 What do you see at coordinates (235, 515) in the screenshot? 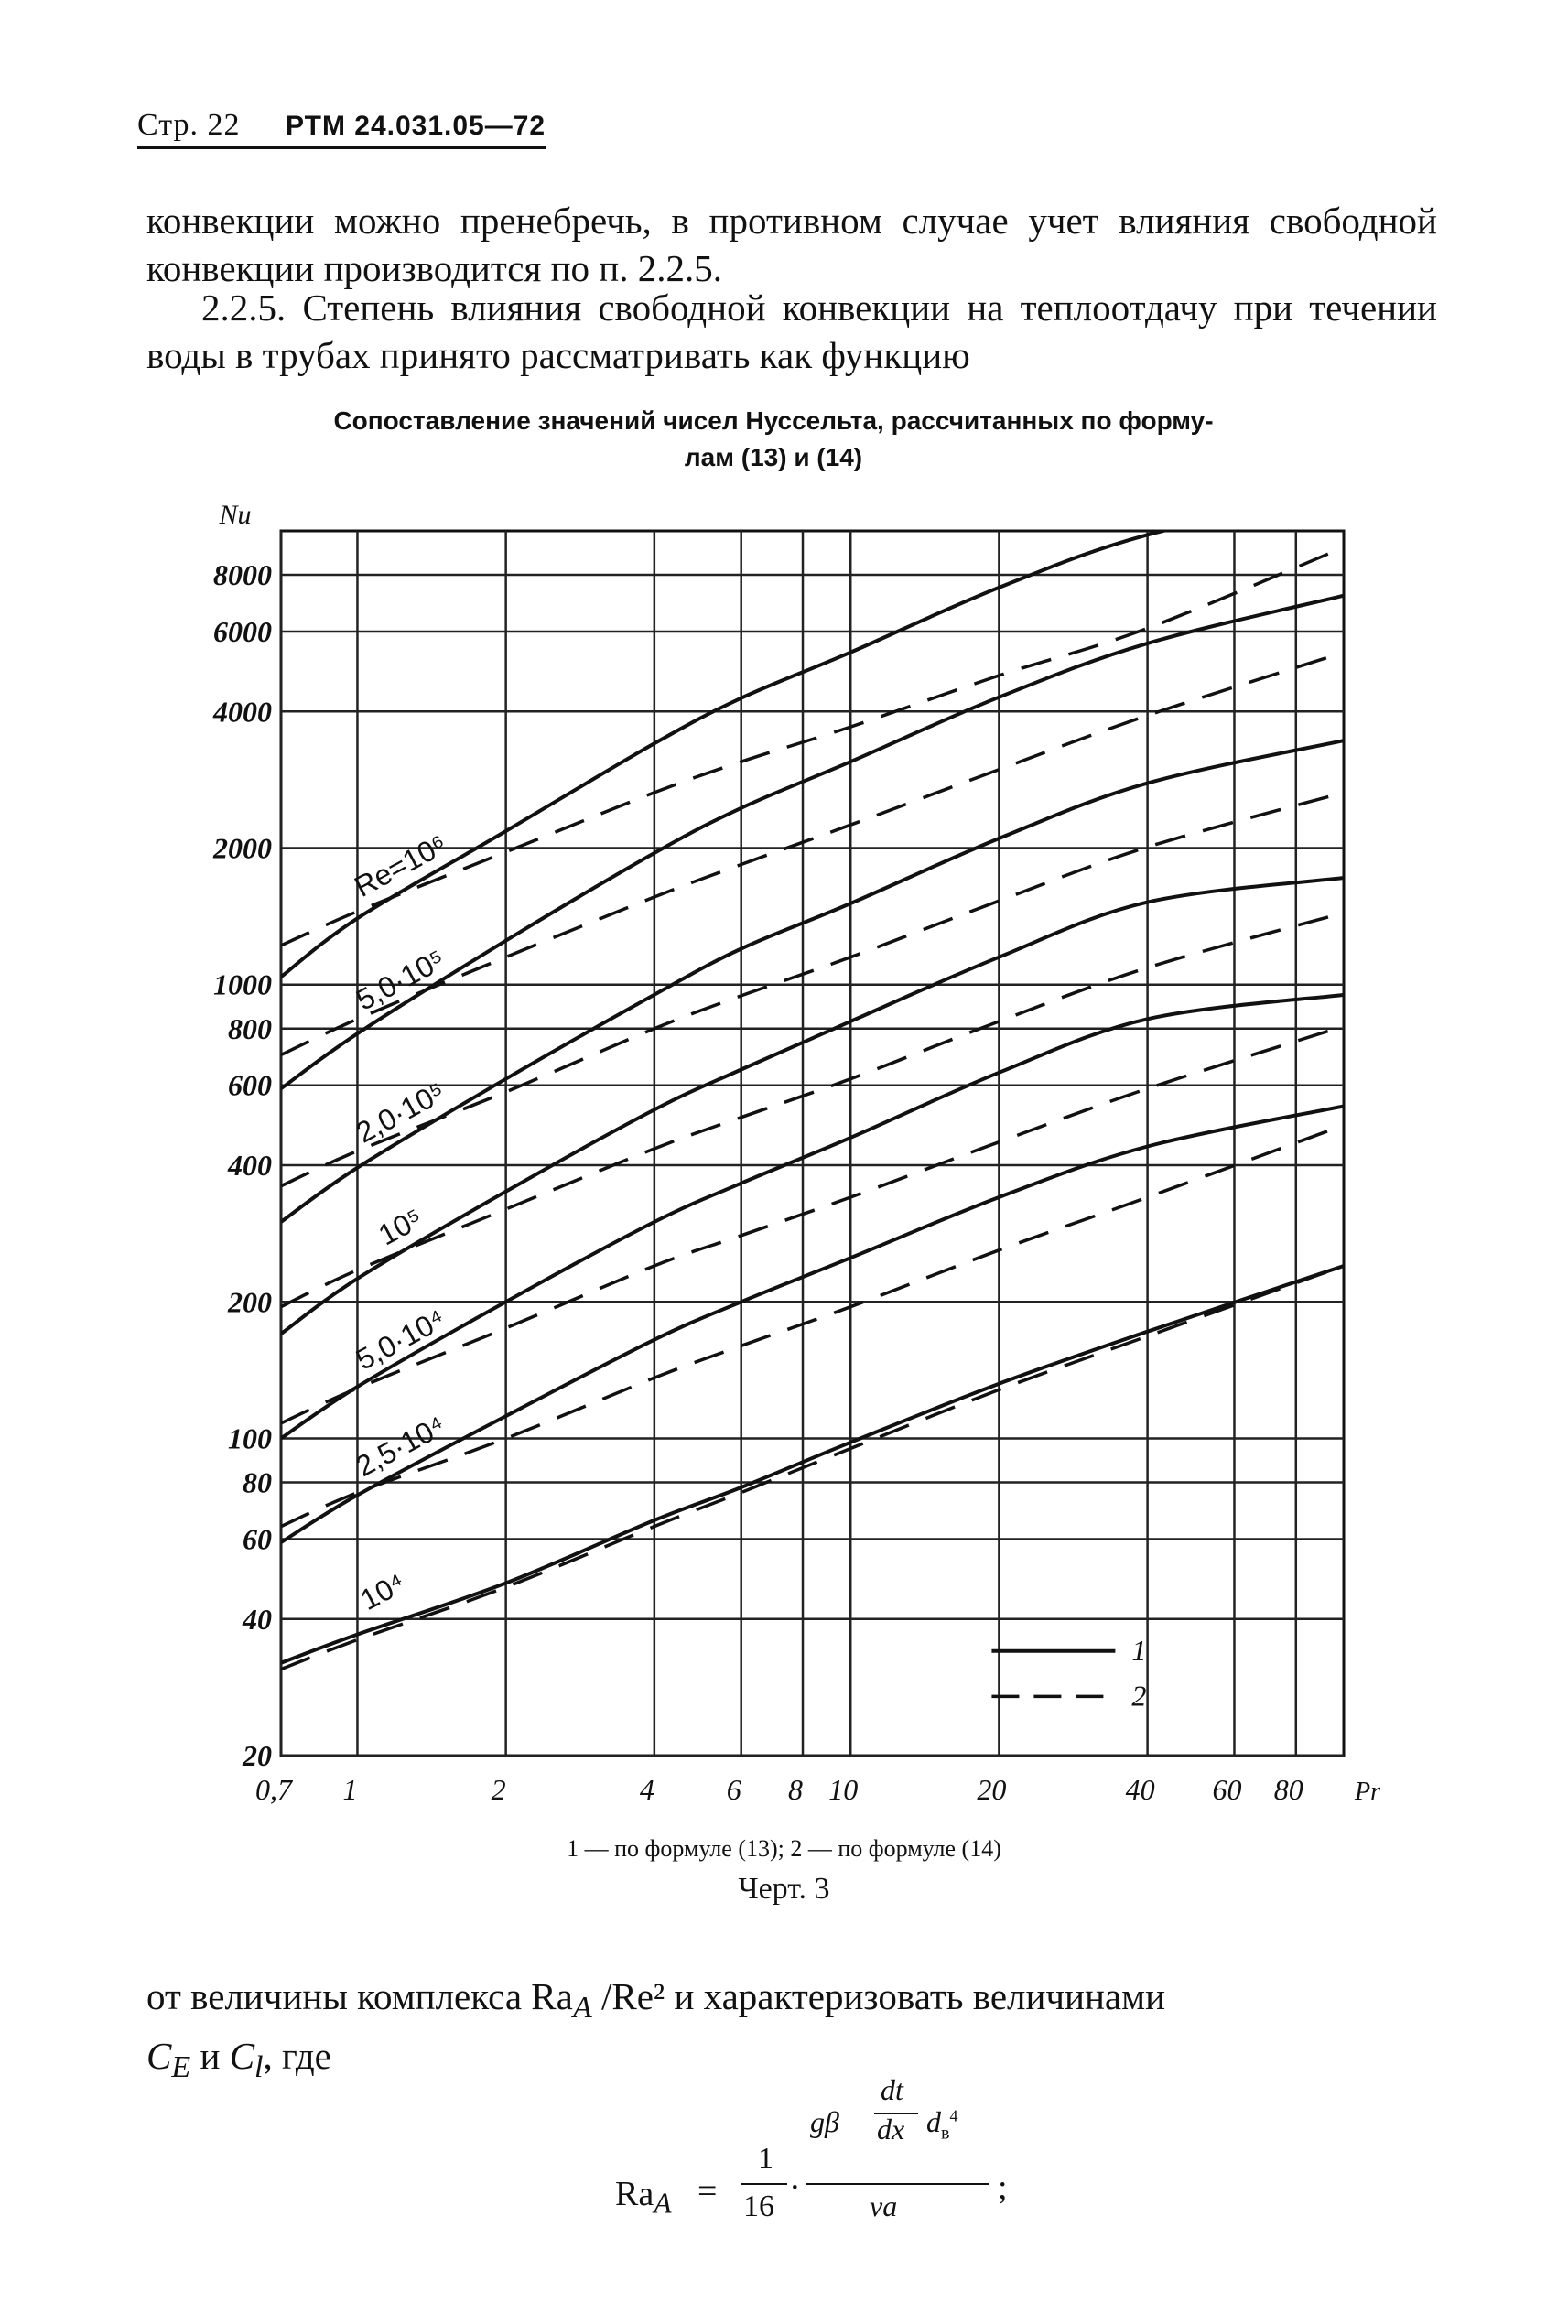
I see `y-axis-label: Nu` at bounding box center [235, 515].